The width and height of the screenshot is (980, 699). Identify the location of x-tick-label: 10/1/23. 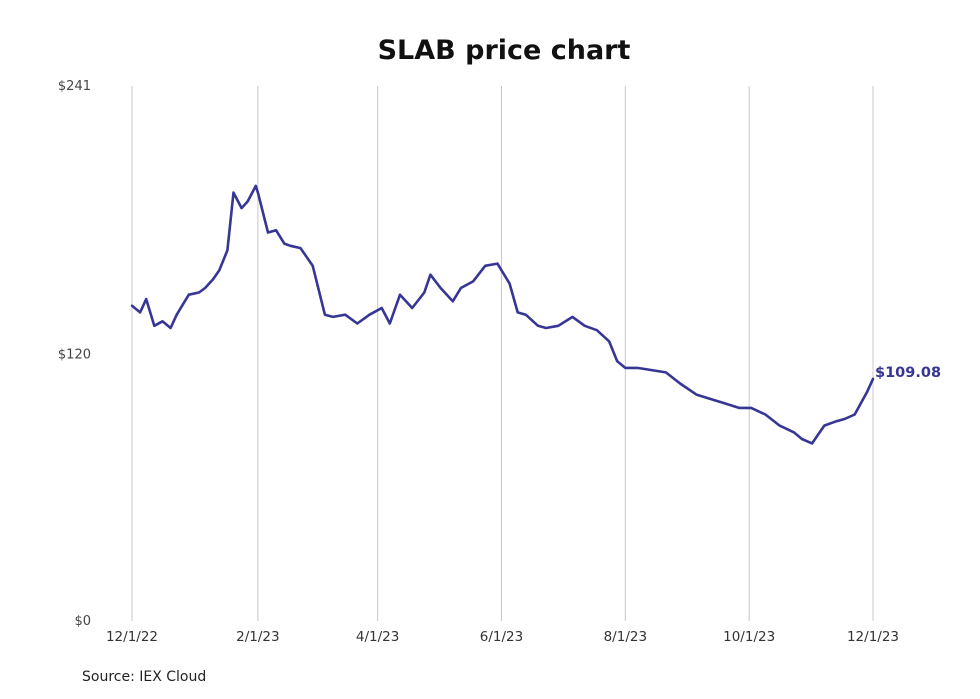
(749, 637).